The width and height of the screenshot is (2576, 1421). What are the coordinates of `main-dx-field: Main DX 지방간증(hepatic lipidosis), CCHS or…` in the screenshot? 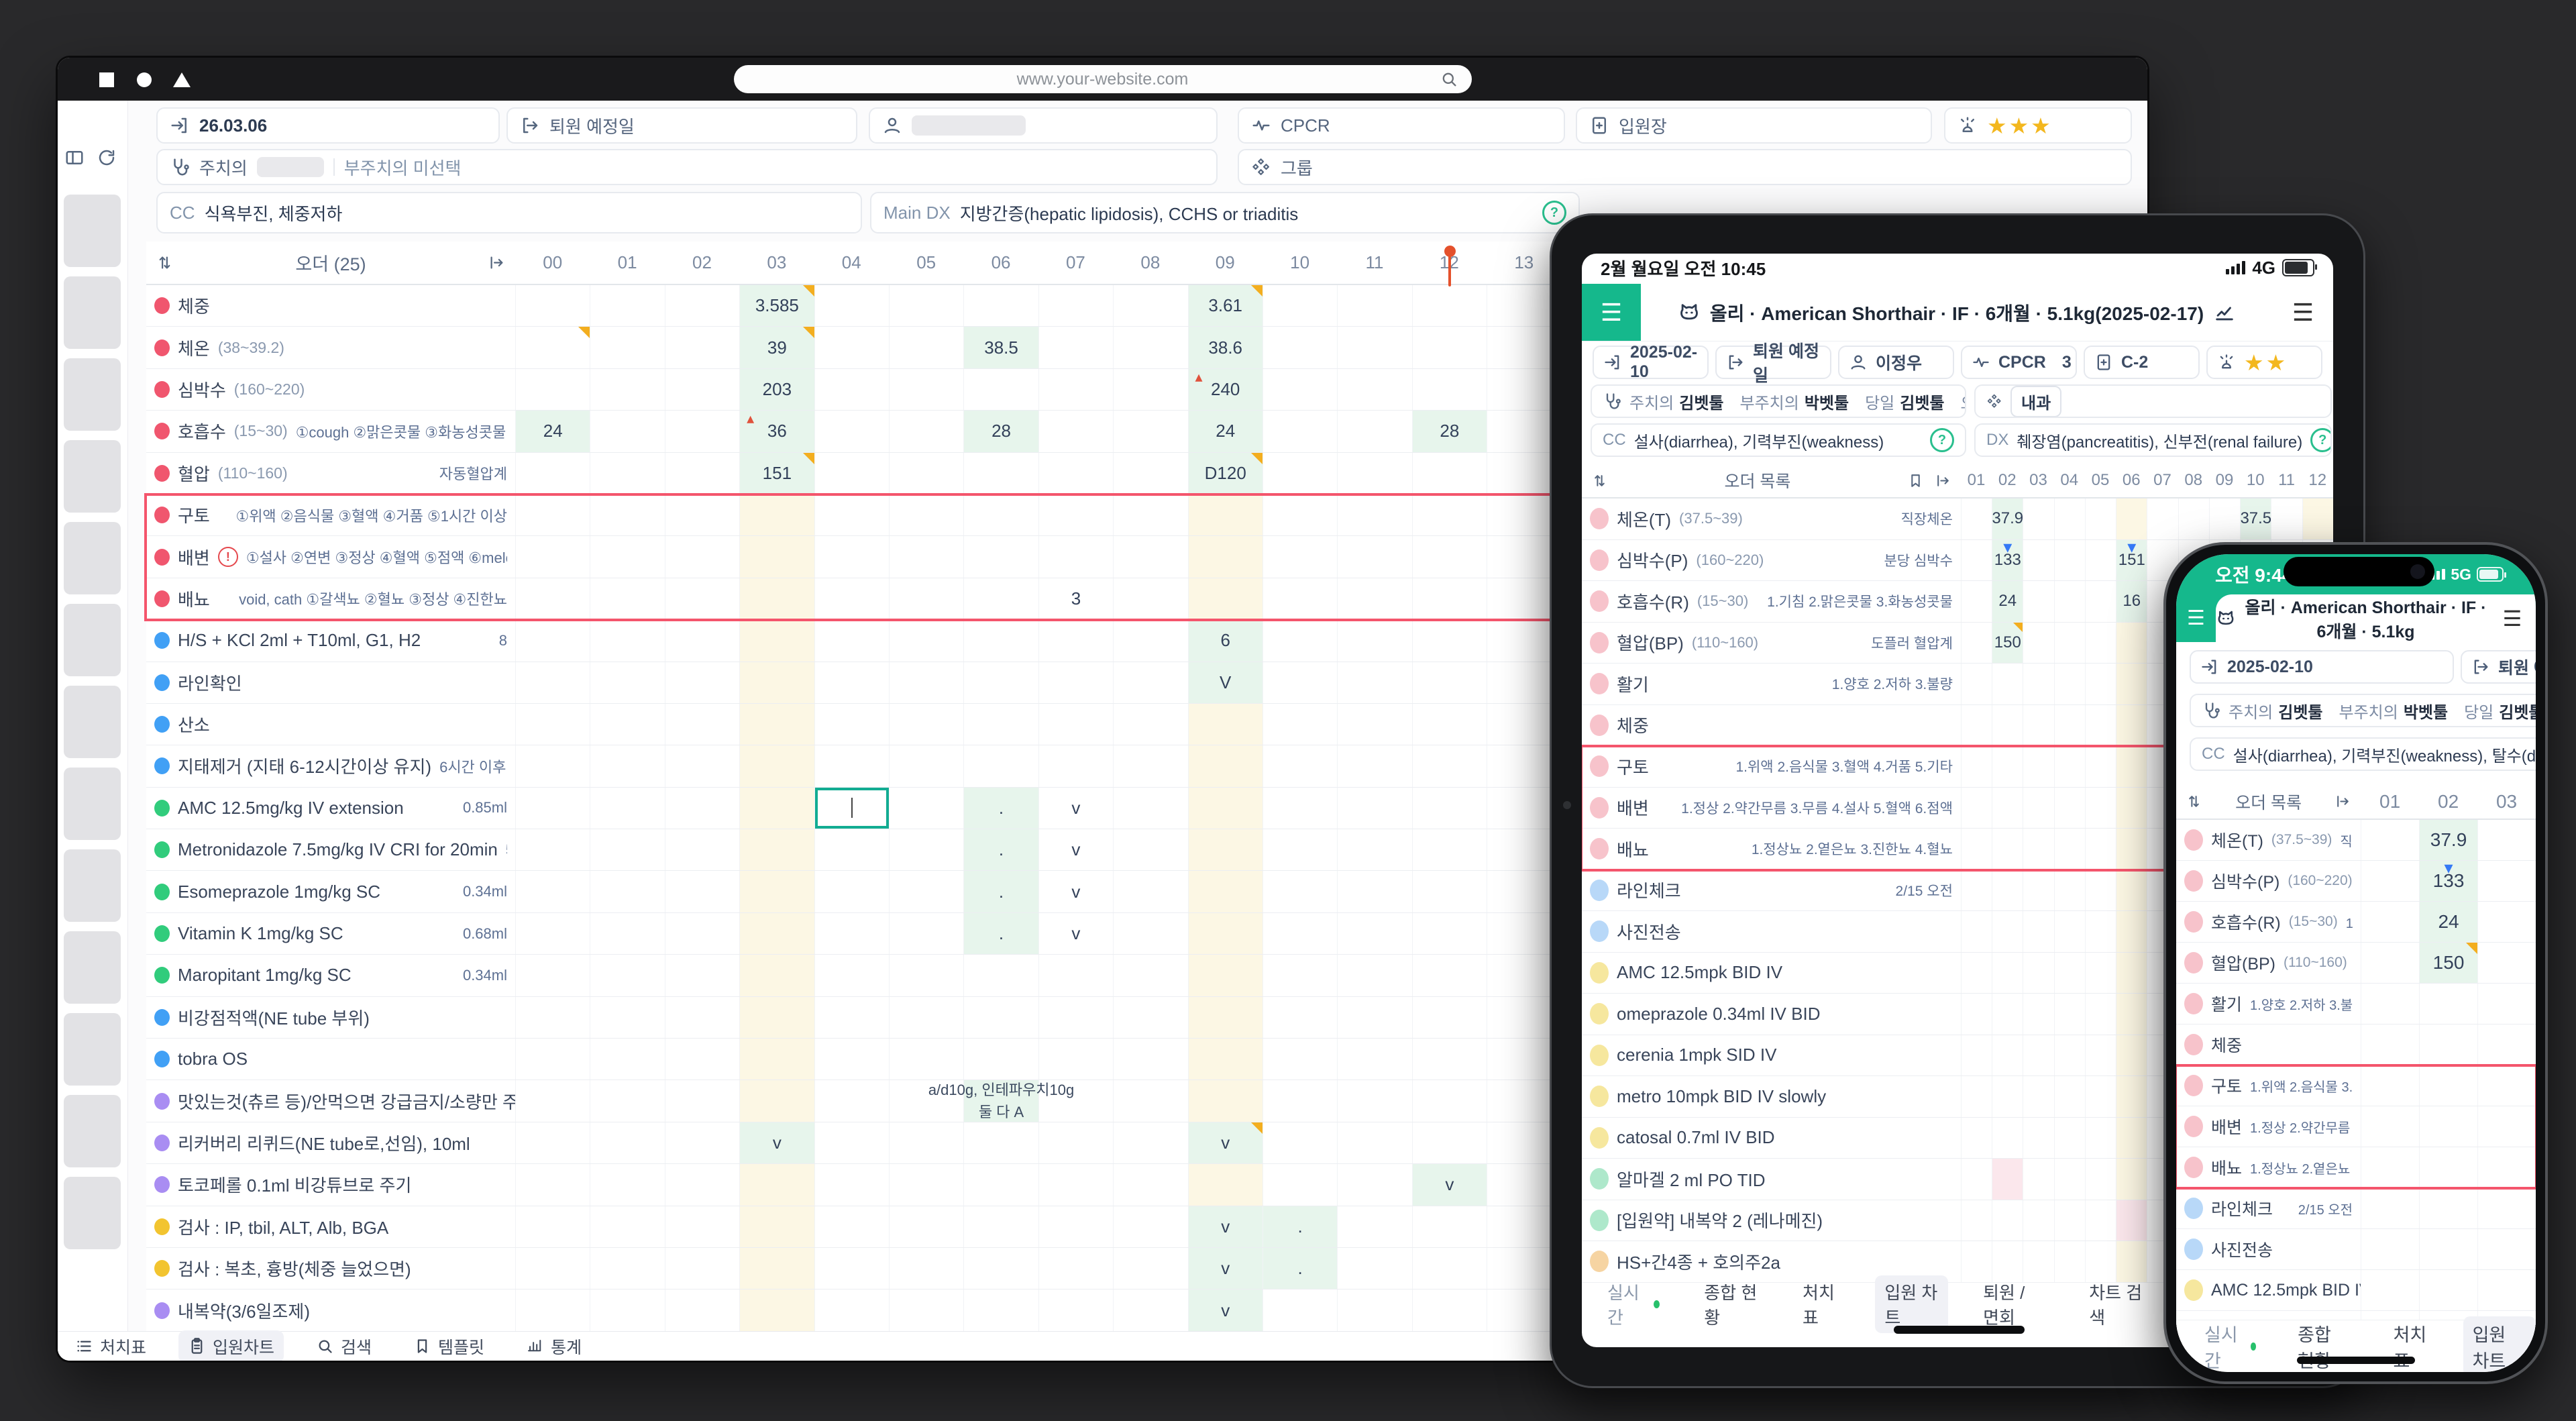 It's located at (1225, 212).